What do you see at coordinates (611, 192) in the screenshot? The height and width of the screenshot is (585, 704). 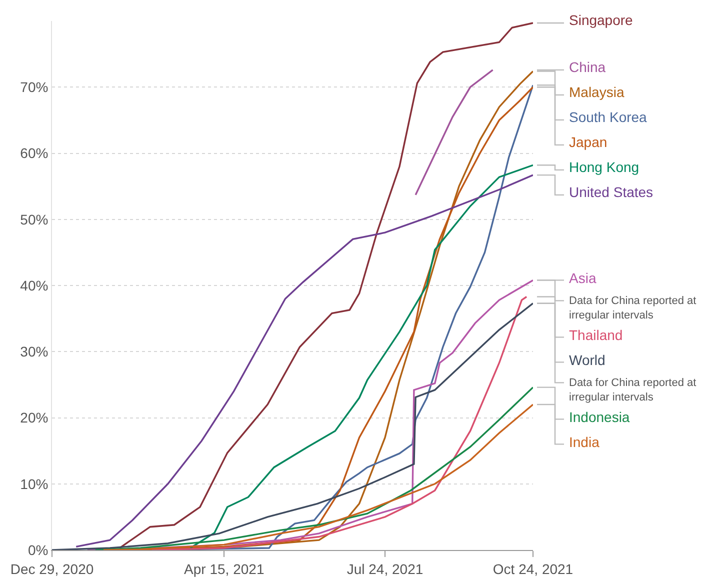 I see `text: United States` at bounding box center [611, 192].